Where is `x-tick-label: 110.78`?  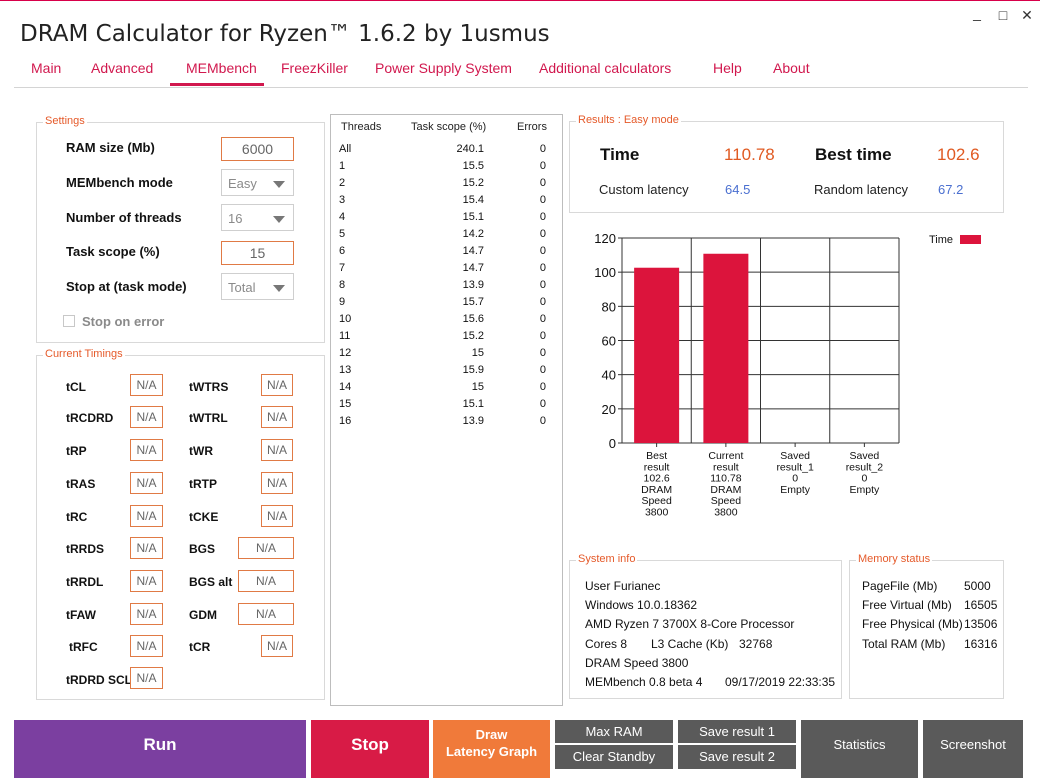
x-tick-label: 110.78 is located at coordinates (725, 479).